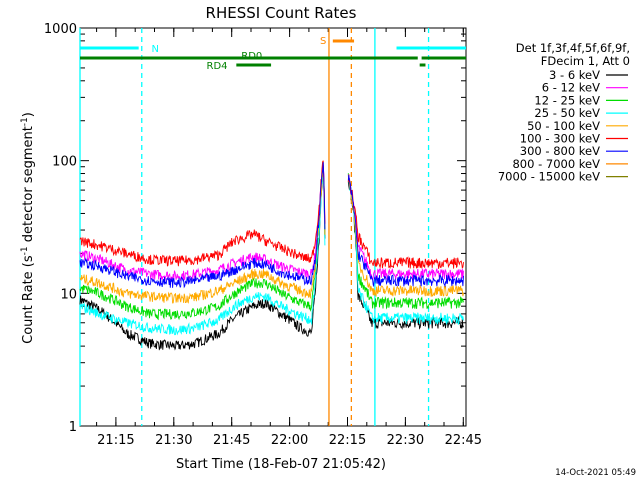 The image size is (640, 480). I want to click on chart-title: RHESSI Count Rates, so click(281, 13).